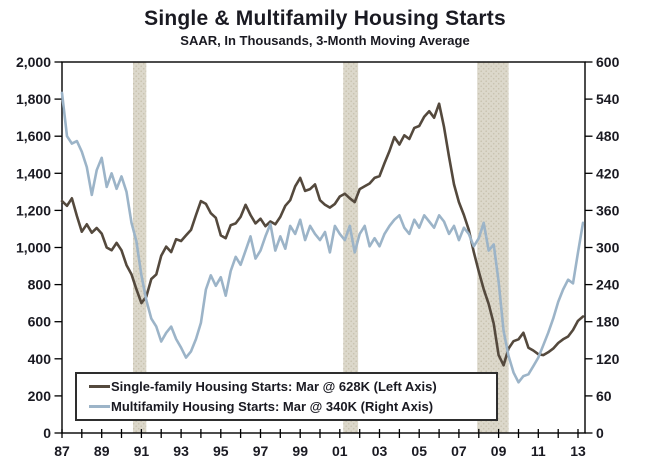 The image size is (650, 473). What do you see at coordinates (604, 396) in the screenshot?
I see `right-axis-tick-label: 60` at bounding box center [604, 396].